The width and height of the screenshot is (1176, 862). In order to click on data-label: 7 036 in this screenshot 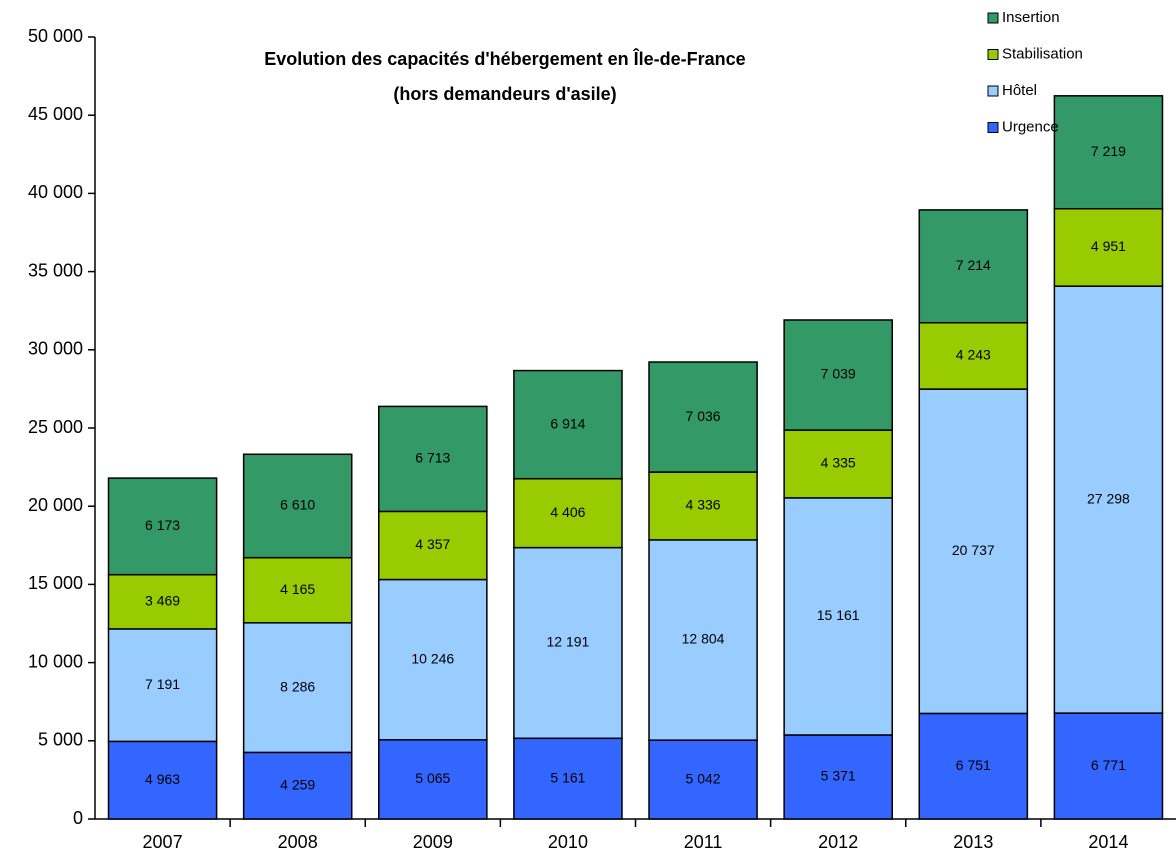, I will do `click(703, 416)`.